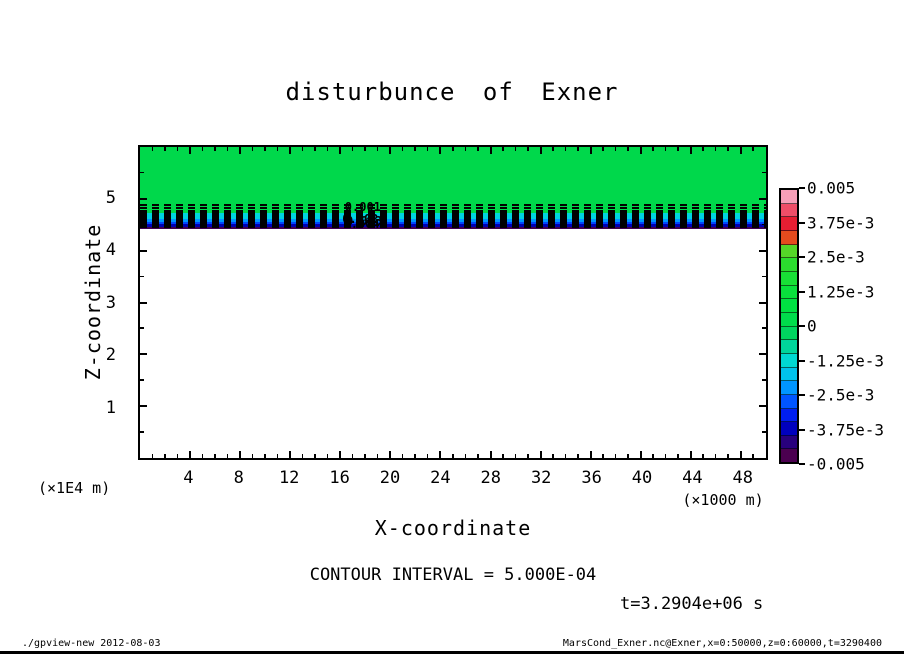 The image size is (904, 654). Describe the element at coordinates (238, 478) in the screenshot. I see `x-tick-label: 8` at that location.